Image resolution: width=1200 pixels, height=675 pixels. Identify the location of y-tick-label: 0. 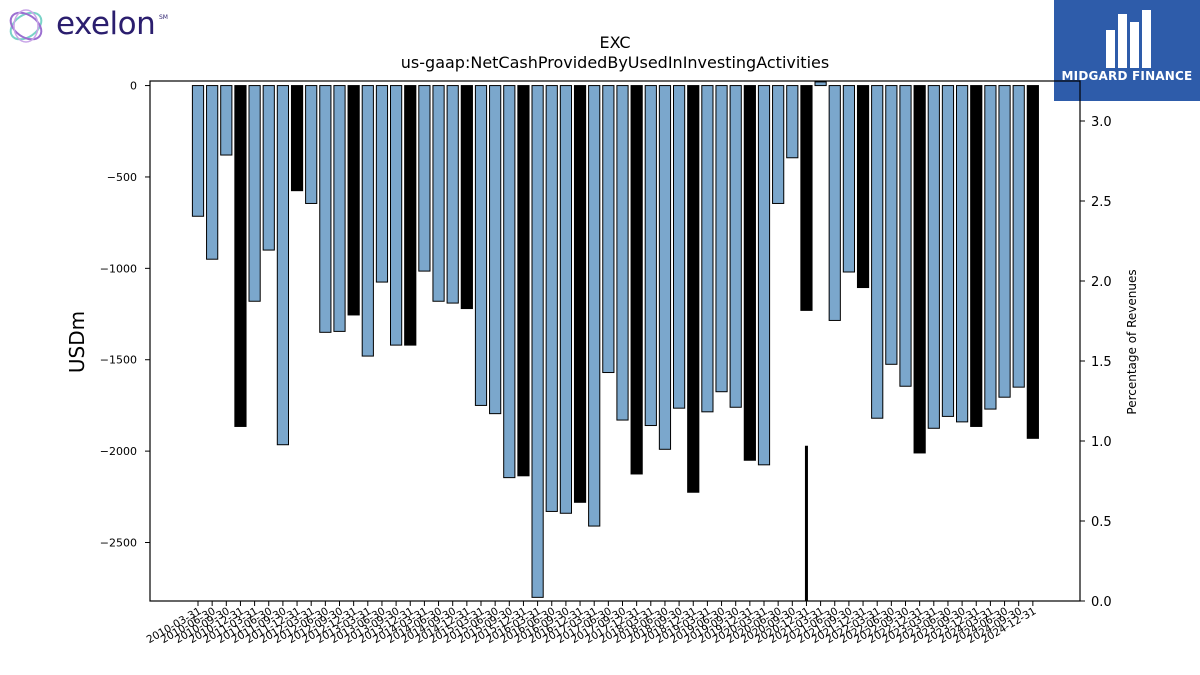
(133, 86).